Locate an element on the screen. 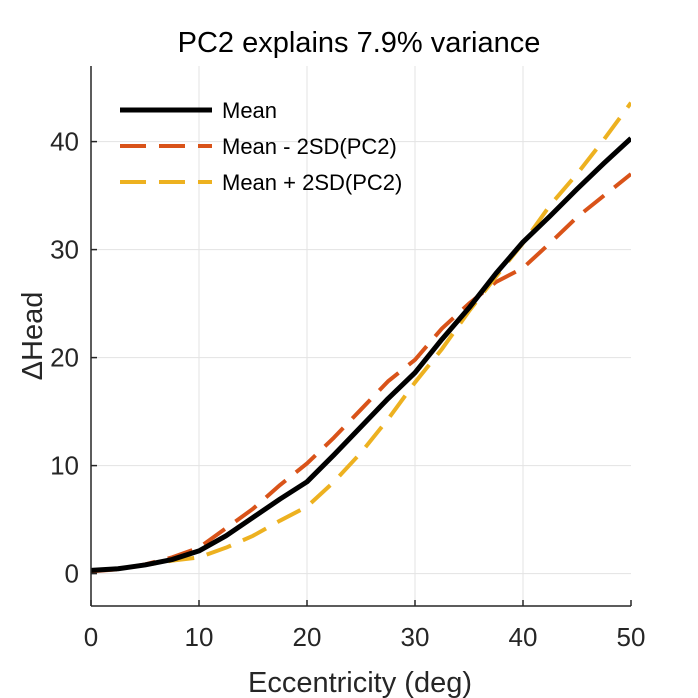  x-tick-label-2: 20 is located at coordinates (307, 637).